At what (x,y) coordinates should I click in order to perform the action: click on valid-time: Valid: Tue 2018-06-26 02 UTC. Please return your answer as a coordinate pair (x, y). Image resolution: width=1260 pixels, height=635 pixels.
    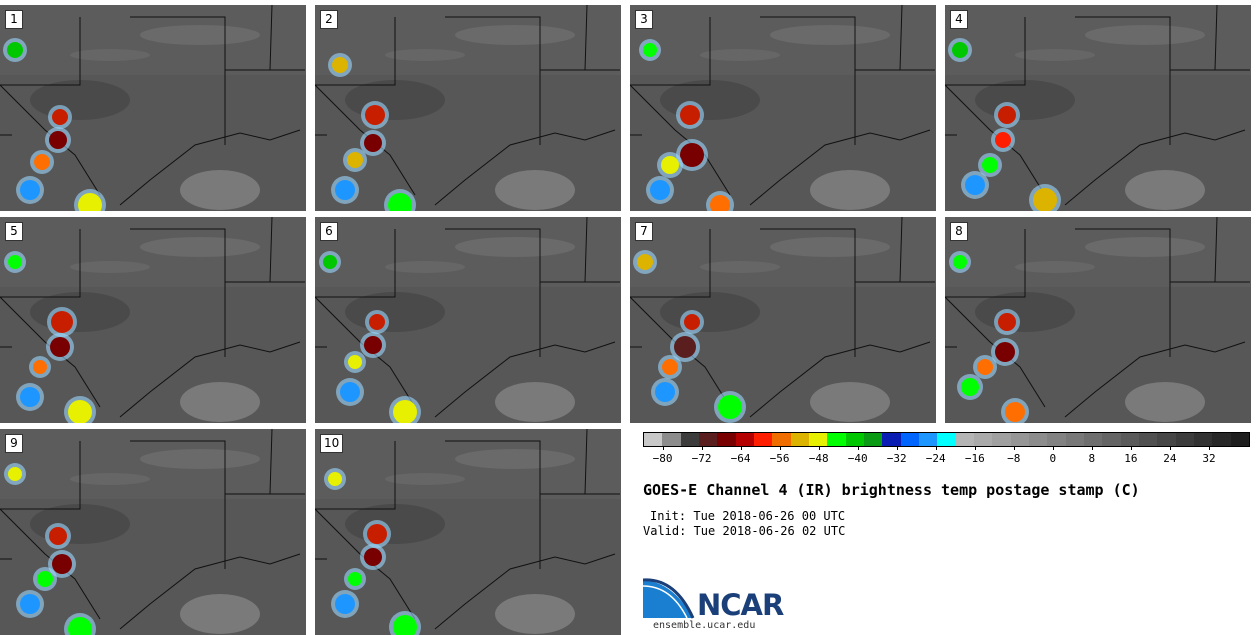
    Looking at the image, I should click on (744, 531).